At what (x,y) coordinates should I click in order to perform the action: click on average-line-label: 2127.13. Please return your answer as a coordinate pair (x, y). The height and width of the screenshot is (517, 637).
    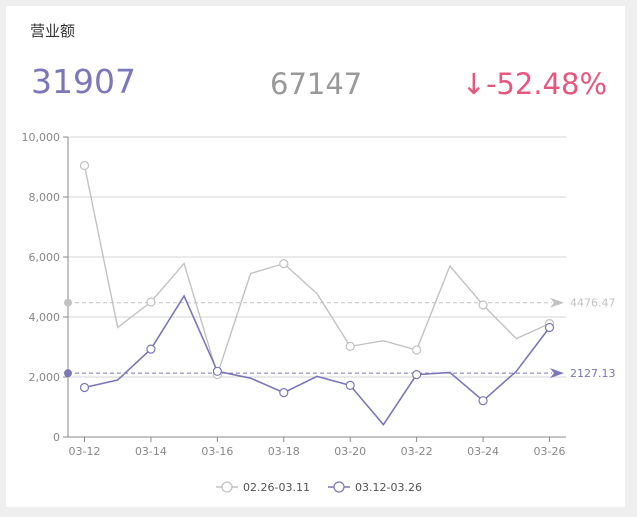
    Looking at the image, I should click on (593, 373).